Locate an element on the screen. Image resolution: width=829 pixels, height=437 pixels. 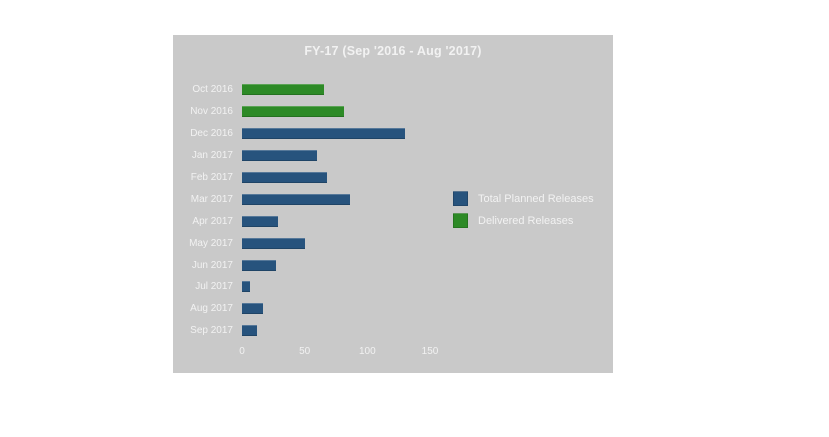
category-label: Apr 2017 is located at coordinates (212, 221).